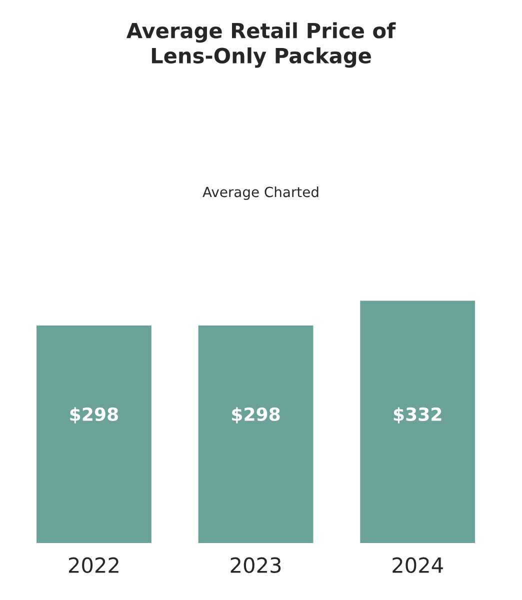 Image resolution: width=522 pixels, height=600 pixels. I want to click on x-tick-label: 2023, so click(255, 565).